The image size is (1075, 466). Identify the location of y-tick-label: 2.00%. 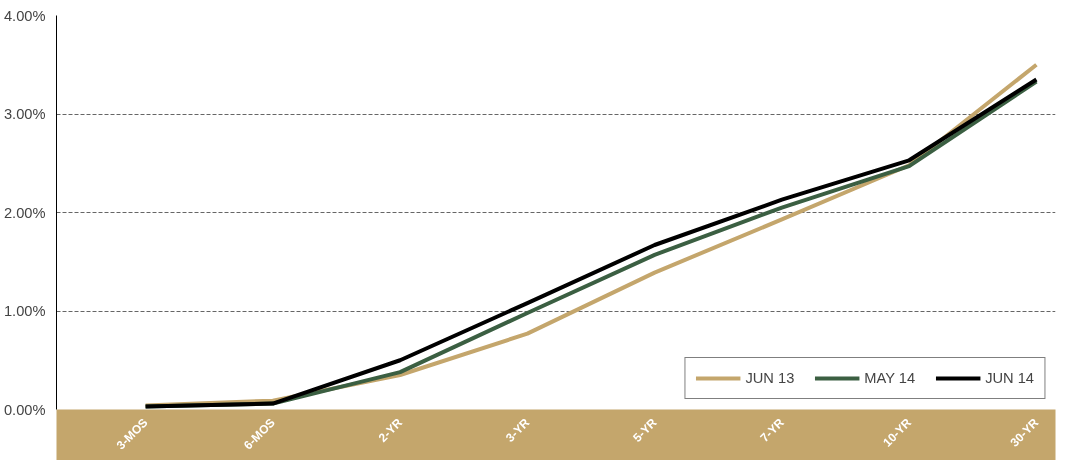
(24, 212).